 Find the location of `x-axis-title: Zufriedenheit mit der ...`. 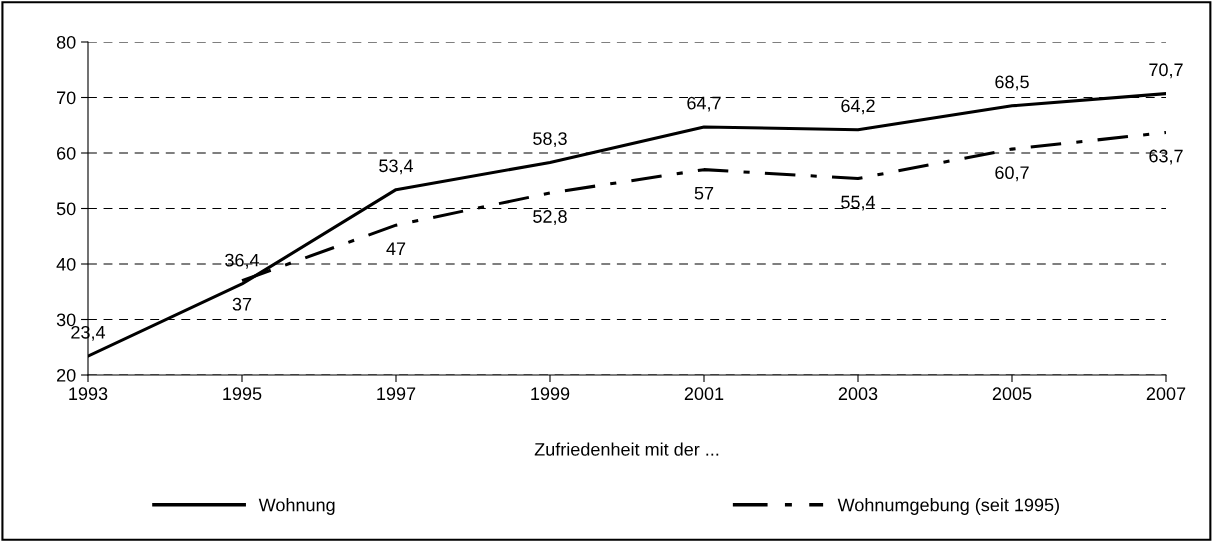

x-axis-title: Zufriedenheit mit der ... is located at coordinates (626, 449).